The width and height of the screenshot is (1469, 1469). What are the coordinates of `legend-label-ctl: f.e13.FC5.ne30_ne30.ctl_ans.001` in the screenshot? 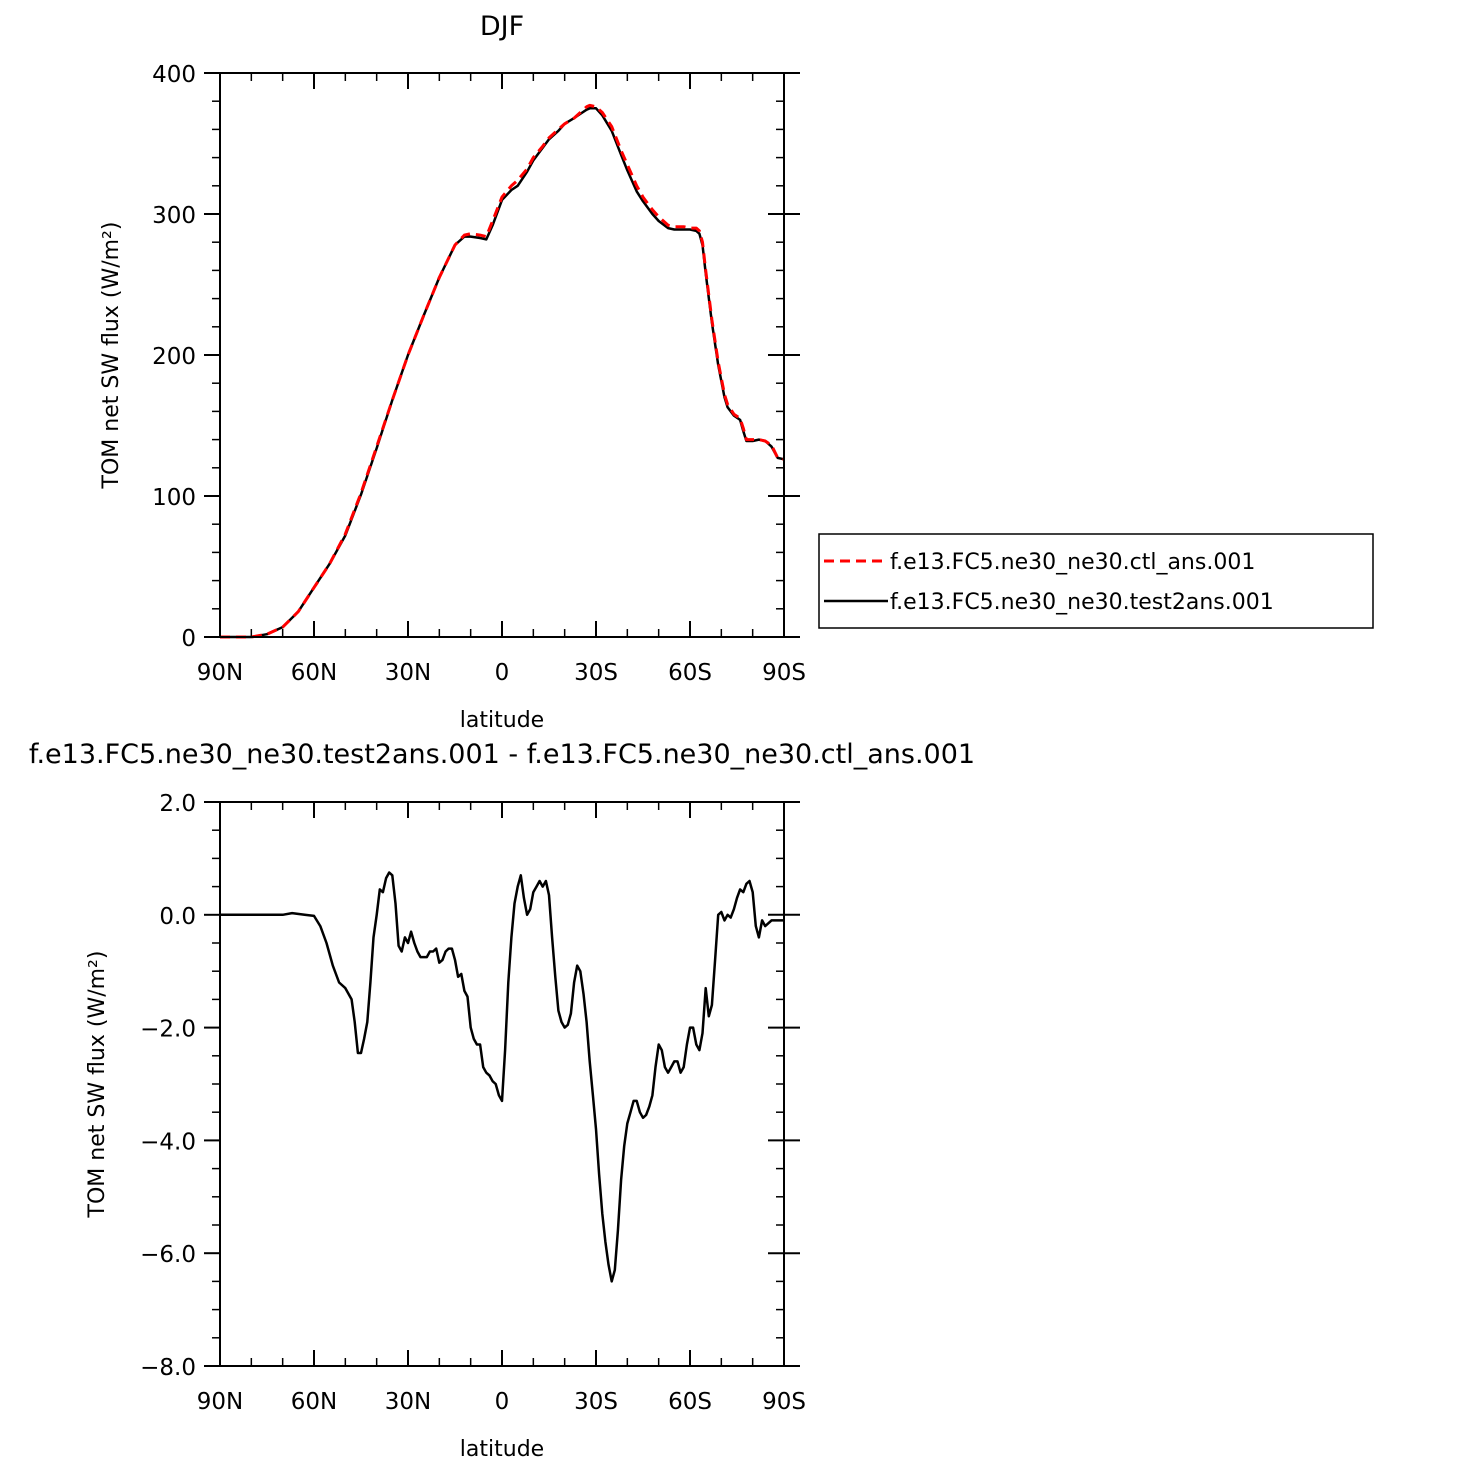 It's located at (1072, 562).